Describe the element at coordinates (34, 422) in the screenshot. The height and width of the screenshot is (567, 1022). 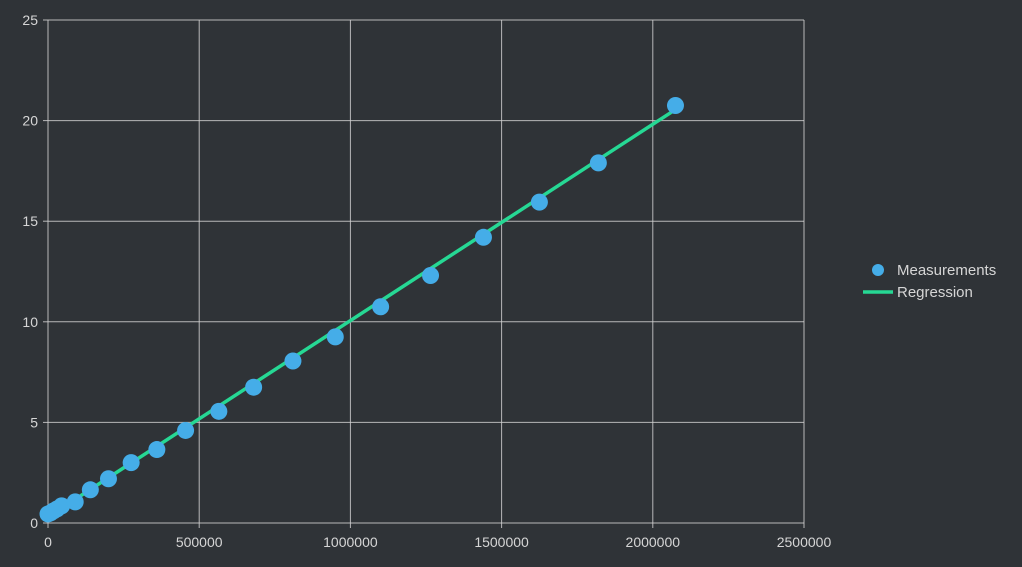
I see `y-tick-label: 5` at that location.